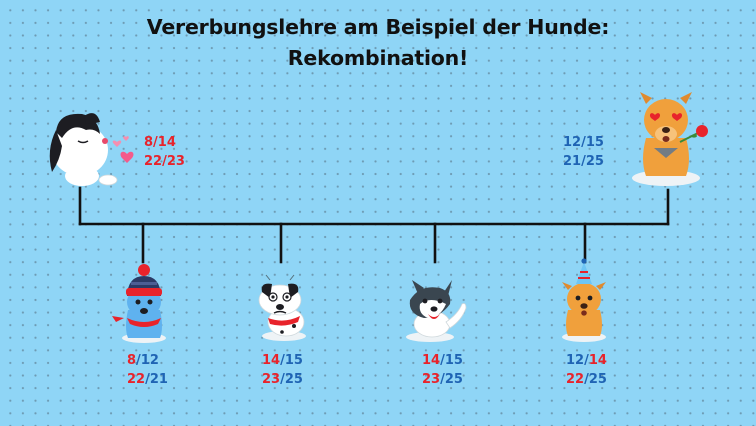 The height and width of the screenshot is (426, 756). I want to click on child-1-sep-2: /, so click(147, 379).